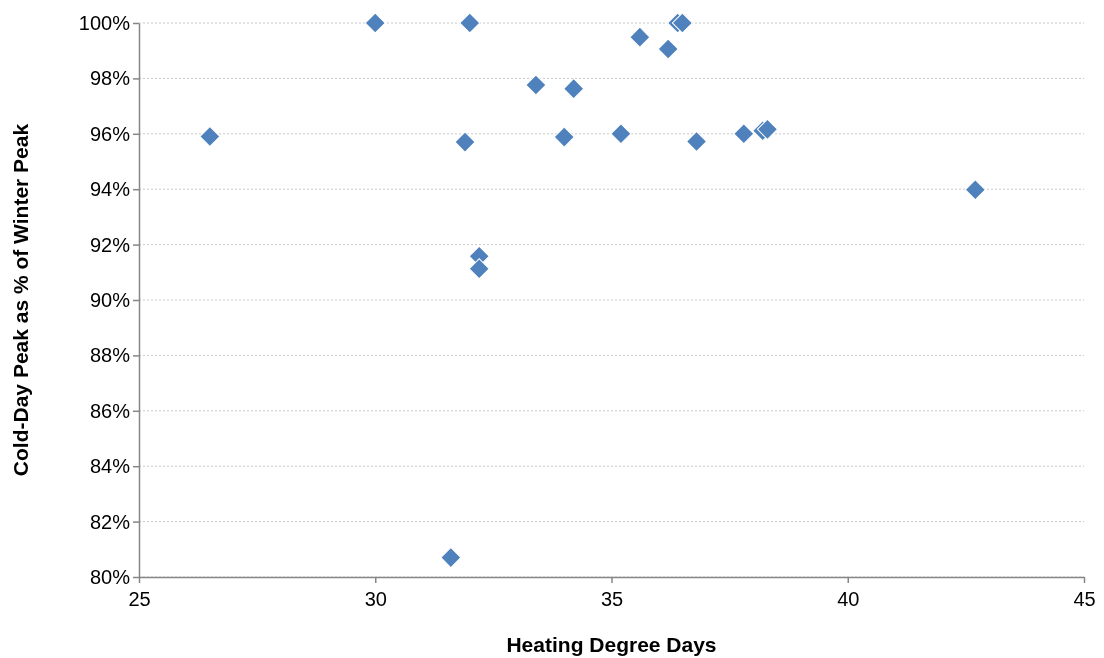 This screenshot has height=658, width=1104. Describe the element at coordinates (110, 521) in the screenshot. I see `y-tick-label: 82%` at that location.